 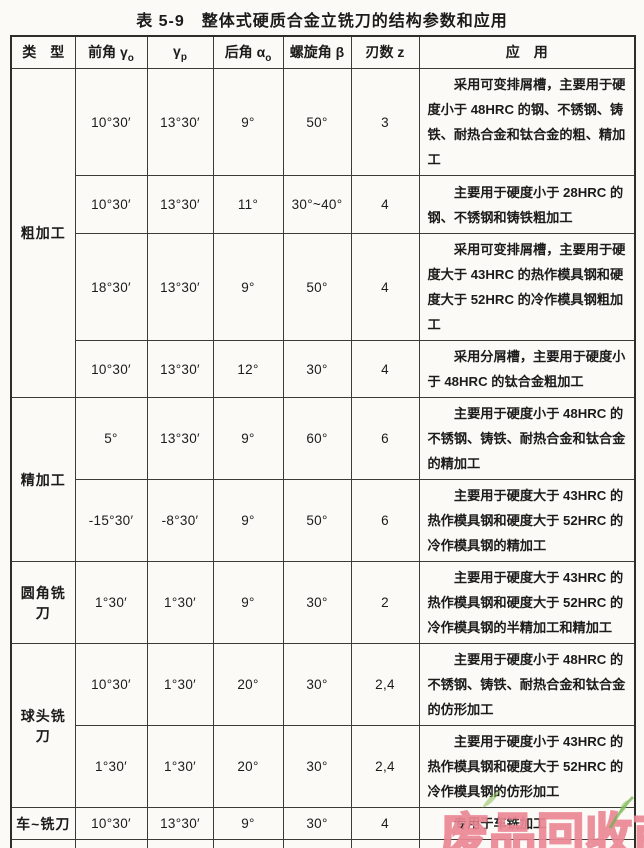 I want to click on cell-application: 主要用于硬度小于 28HRC 的钢、不锈钢和铸铁粗加工, so click(x=527, y=204).